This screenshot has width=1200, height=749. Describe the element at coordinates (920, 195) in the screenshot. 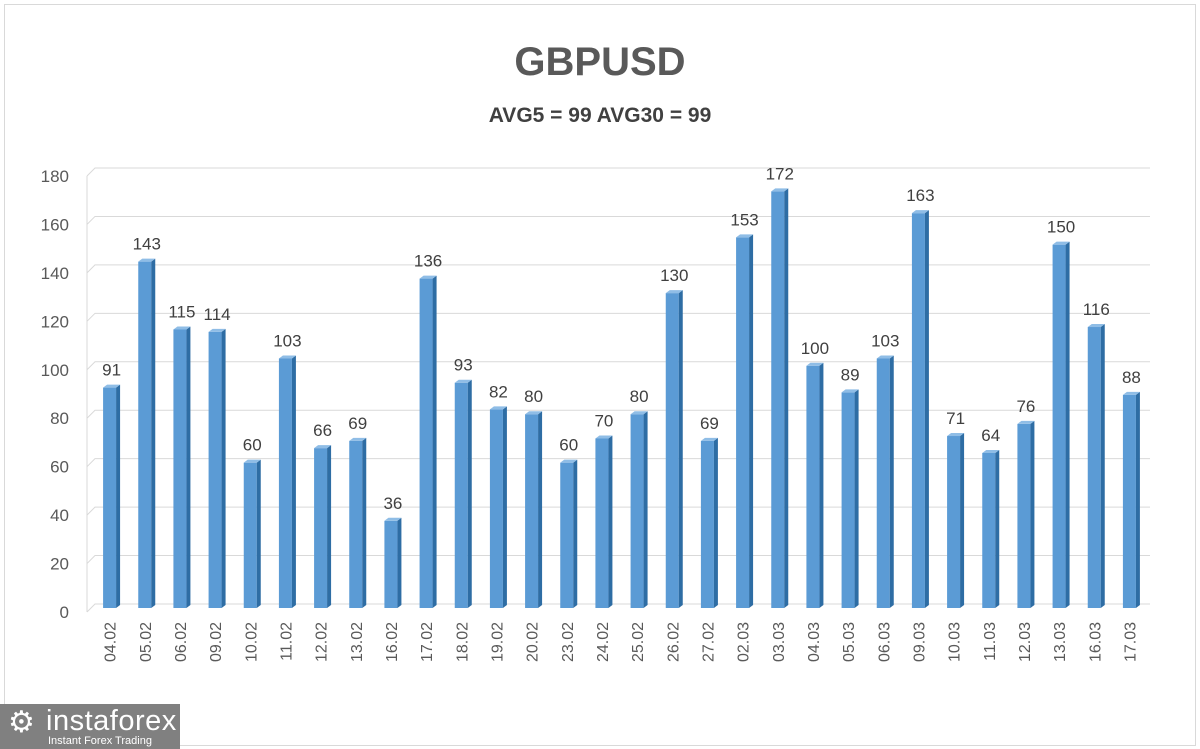

I see `data-label: 163` at that location.